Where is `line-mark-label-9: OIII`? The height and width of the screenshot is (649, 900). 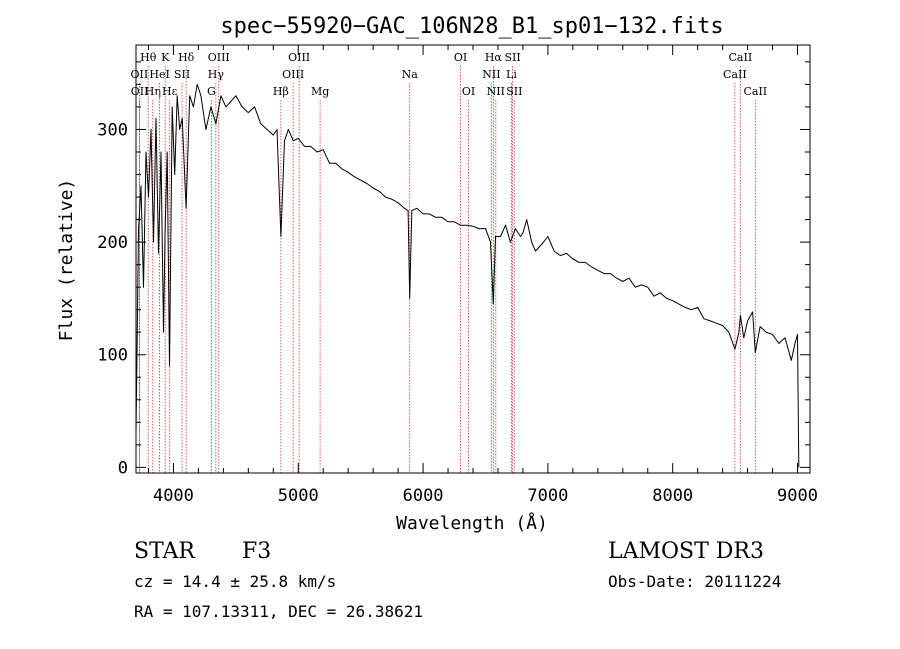 line-mark-label-9: OIII is located at coordinates (219, 57).